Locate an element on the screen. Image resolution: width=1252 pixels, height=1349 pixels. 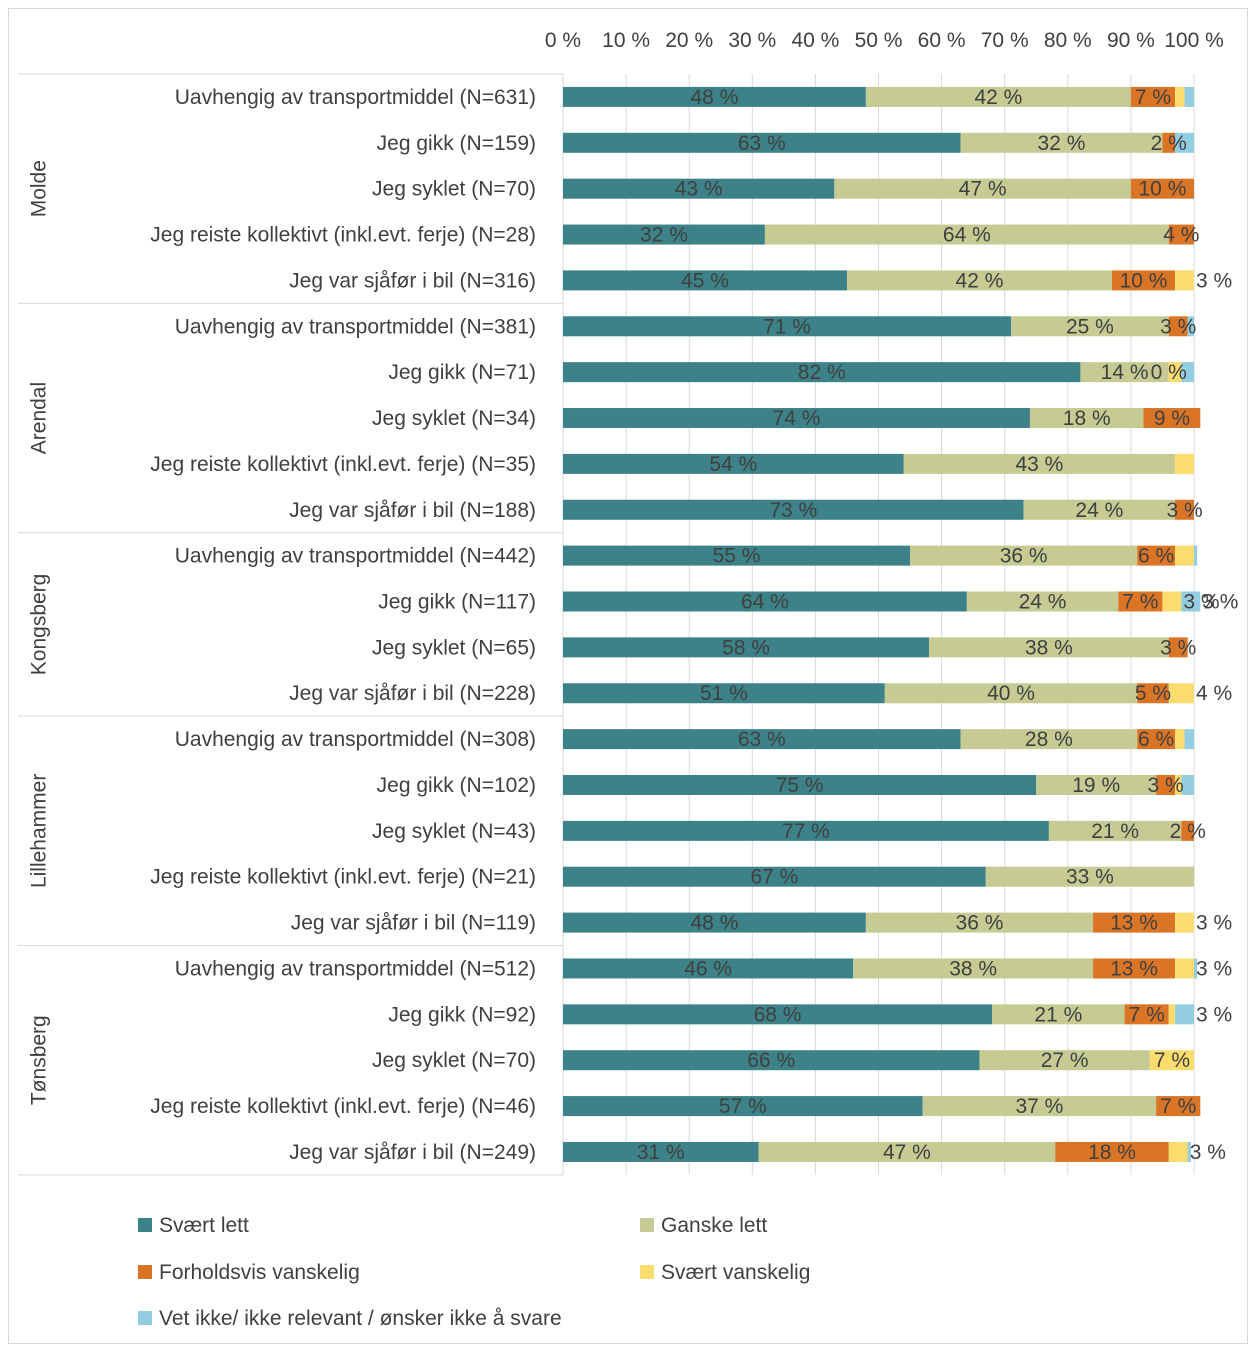
category-label: Jeg var sjåfør i bil (N=249) is located at coordinates (412, 1152).